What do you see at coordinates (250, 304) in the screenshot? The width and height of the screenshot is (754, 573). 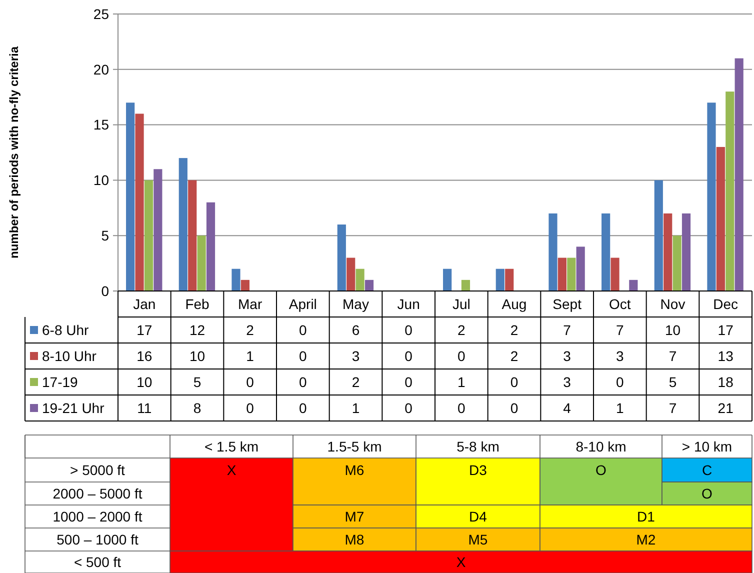 I see `x-tick-label: Mar` at bounding box center [250, 304].